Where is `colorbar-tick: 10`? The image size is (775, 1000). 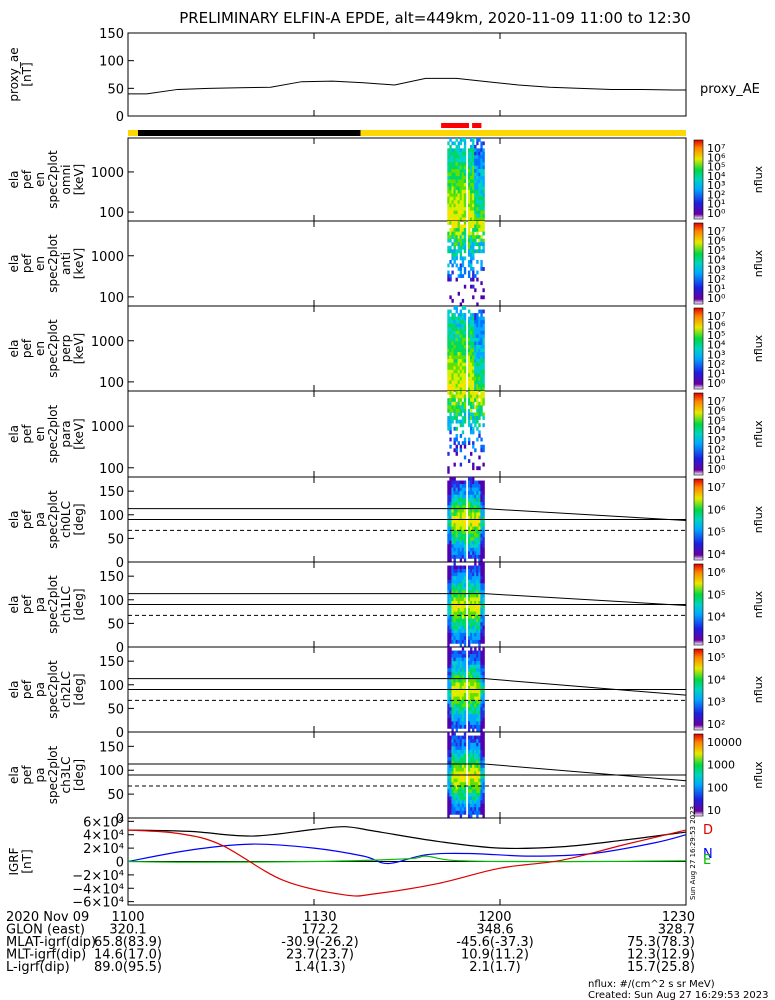 colorbar-tick: 10 is located at coordinates (714, 810).